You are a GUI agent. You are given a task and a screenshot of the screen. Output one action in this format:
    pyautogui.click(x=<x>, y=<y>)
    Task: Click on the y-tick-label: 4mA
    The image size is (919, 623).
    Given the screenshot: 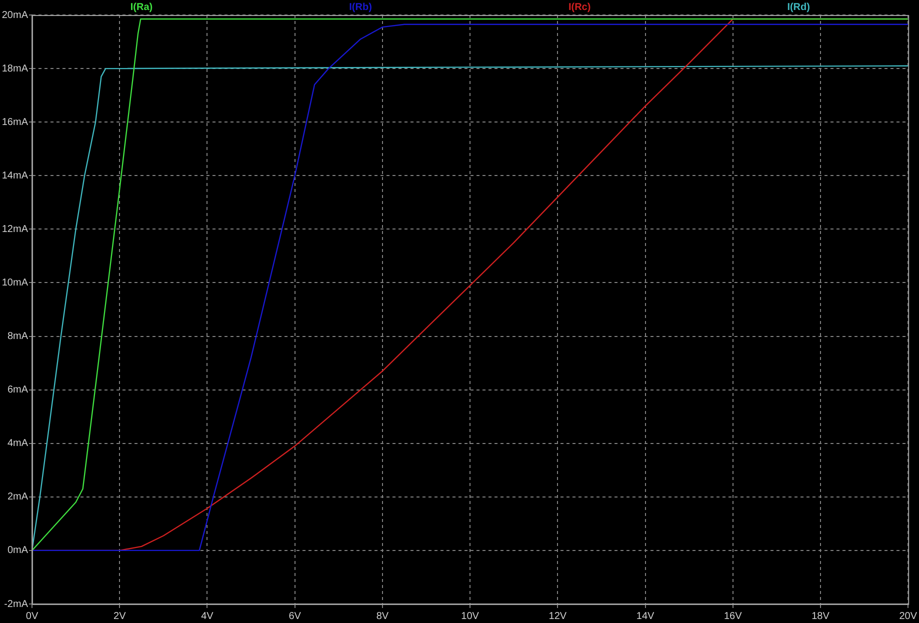 What is the action you would take?
    pyautogui.click(x=17, y=444)
    